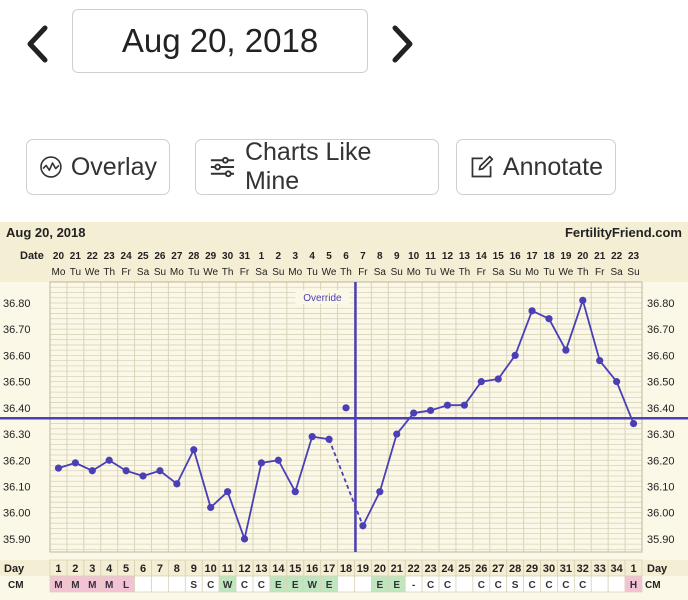 The width and height of the screenshot is (688, 600). Describe the element at coordinates (661, 356) in the screenshot. I see `y-tick-label-right: 36.60` at that location.